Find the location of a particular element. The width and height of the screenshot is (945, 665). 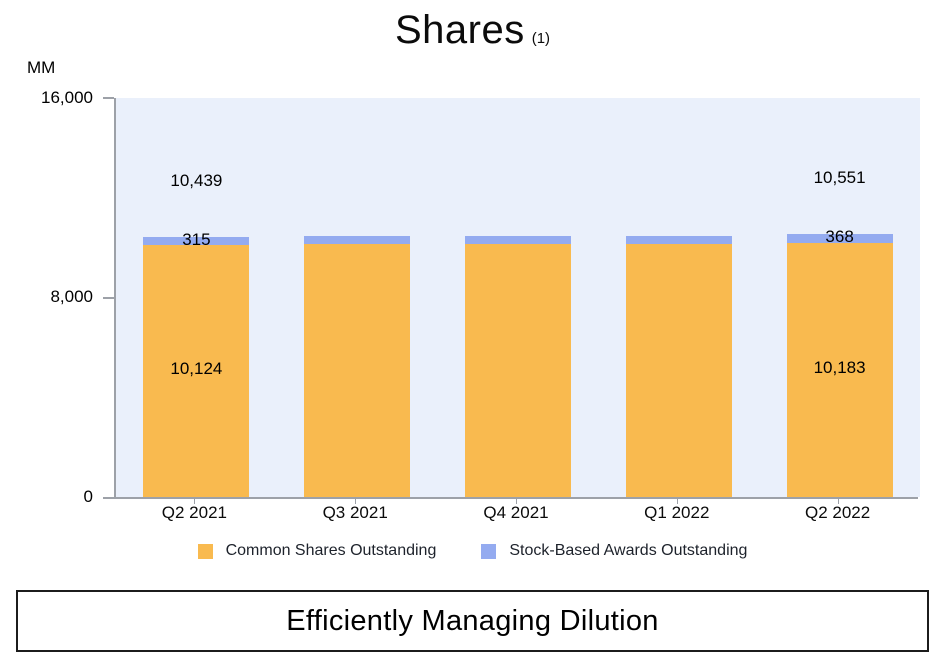

legend-label: Stock-Based Awards Outstanding is located at coordinates (628, 550).